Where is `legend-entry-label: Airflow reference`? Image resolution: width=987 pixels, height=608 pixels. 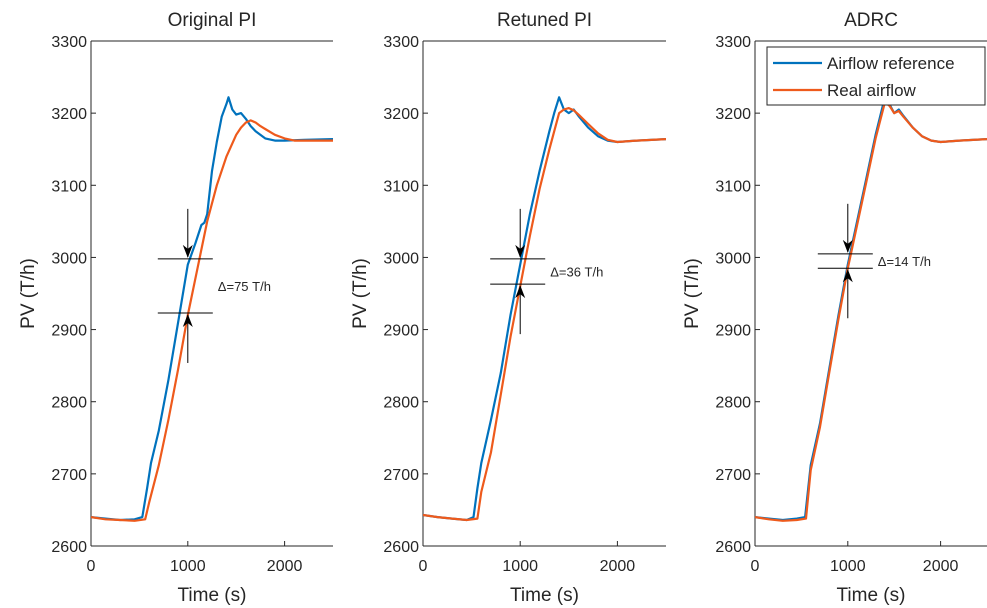 legend-entry-label: Airflow reference is located at coordinates (891, 63).